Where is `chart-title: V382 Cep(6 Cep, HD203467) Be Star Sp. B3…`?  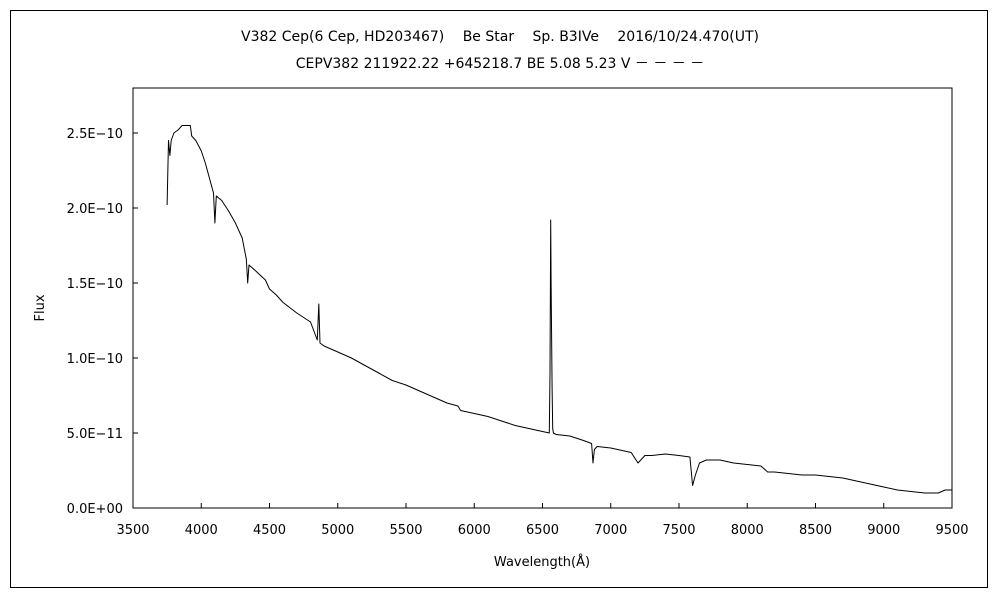
chart-title: V382 Cep(6 Cep, HD203467) Be Star Sp. B3… is located at coordinates (500, 37).